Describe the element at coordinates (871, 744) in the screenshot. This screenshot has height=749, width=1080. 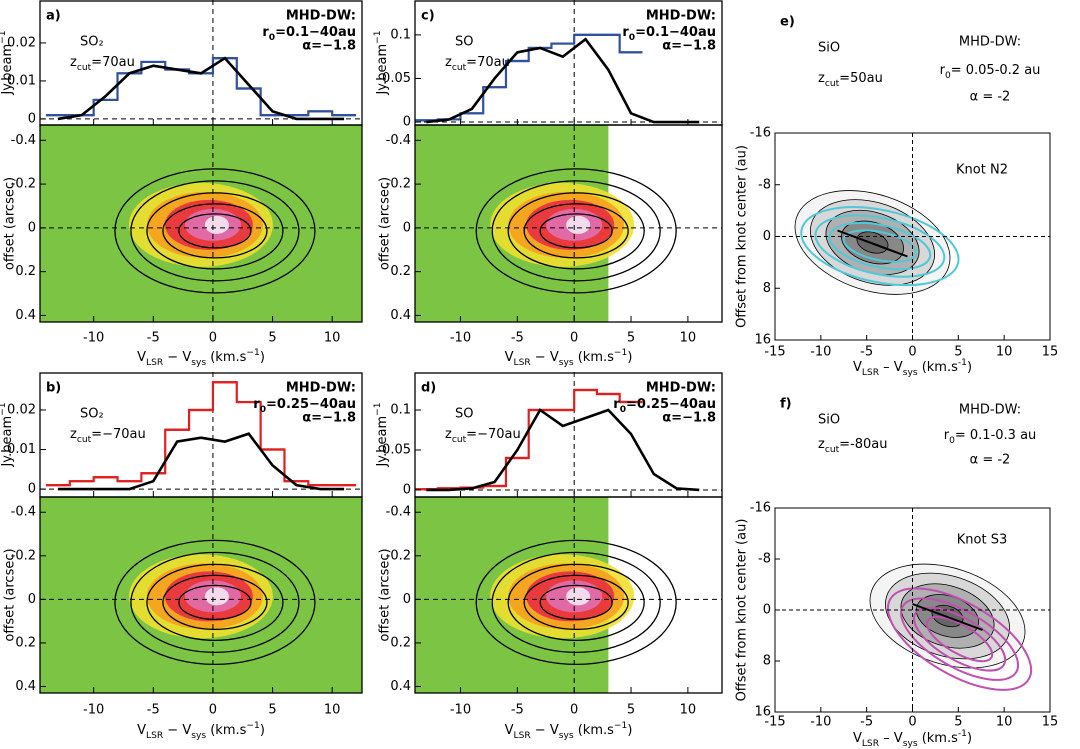
I see `x-axis-label-part: LSR` at that location.